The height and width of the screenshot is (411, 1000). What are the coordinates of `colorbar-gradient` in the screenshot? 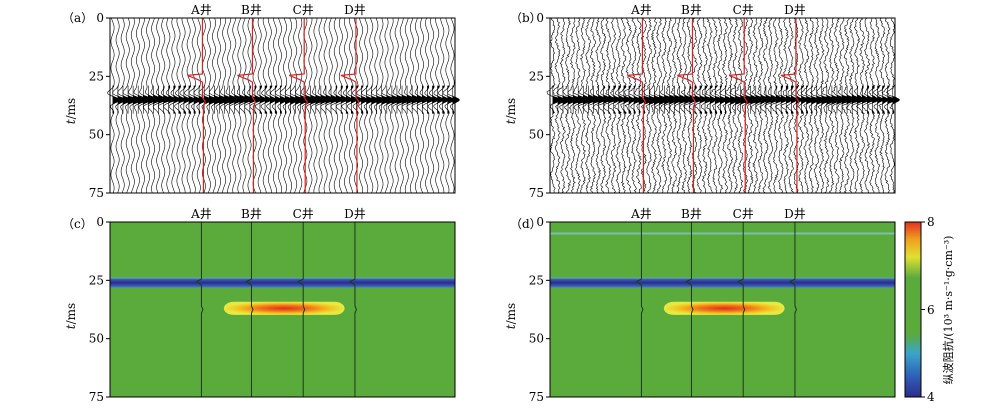 It's located at (913, 309).